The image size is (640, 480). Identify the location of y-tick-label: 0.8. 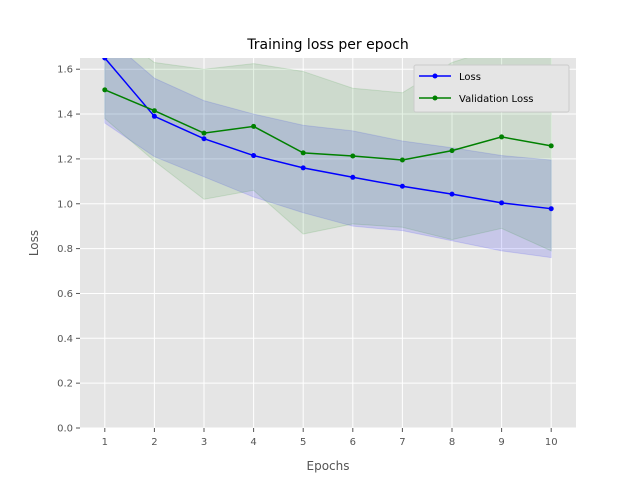
(65, 249).